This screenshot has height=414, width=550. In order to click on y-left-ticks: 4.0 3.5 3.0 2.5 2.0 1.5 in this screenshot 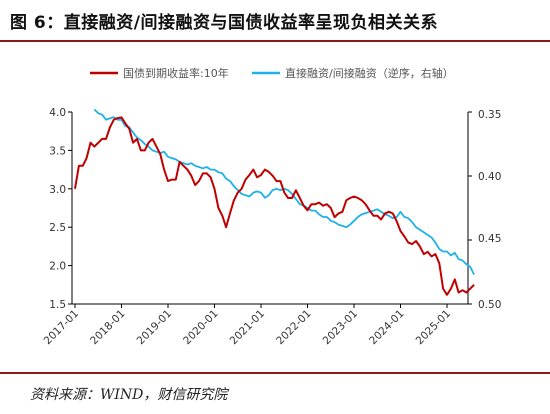, I will do `click(57, 209)`.